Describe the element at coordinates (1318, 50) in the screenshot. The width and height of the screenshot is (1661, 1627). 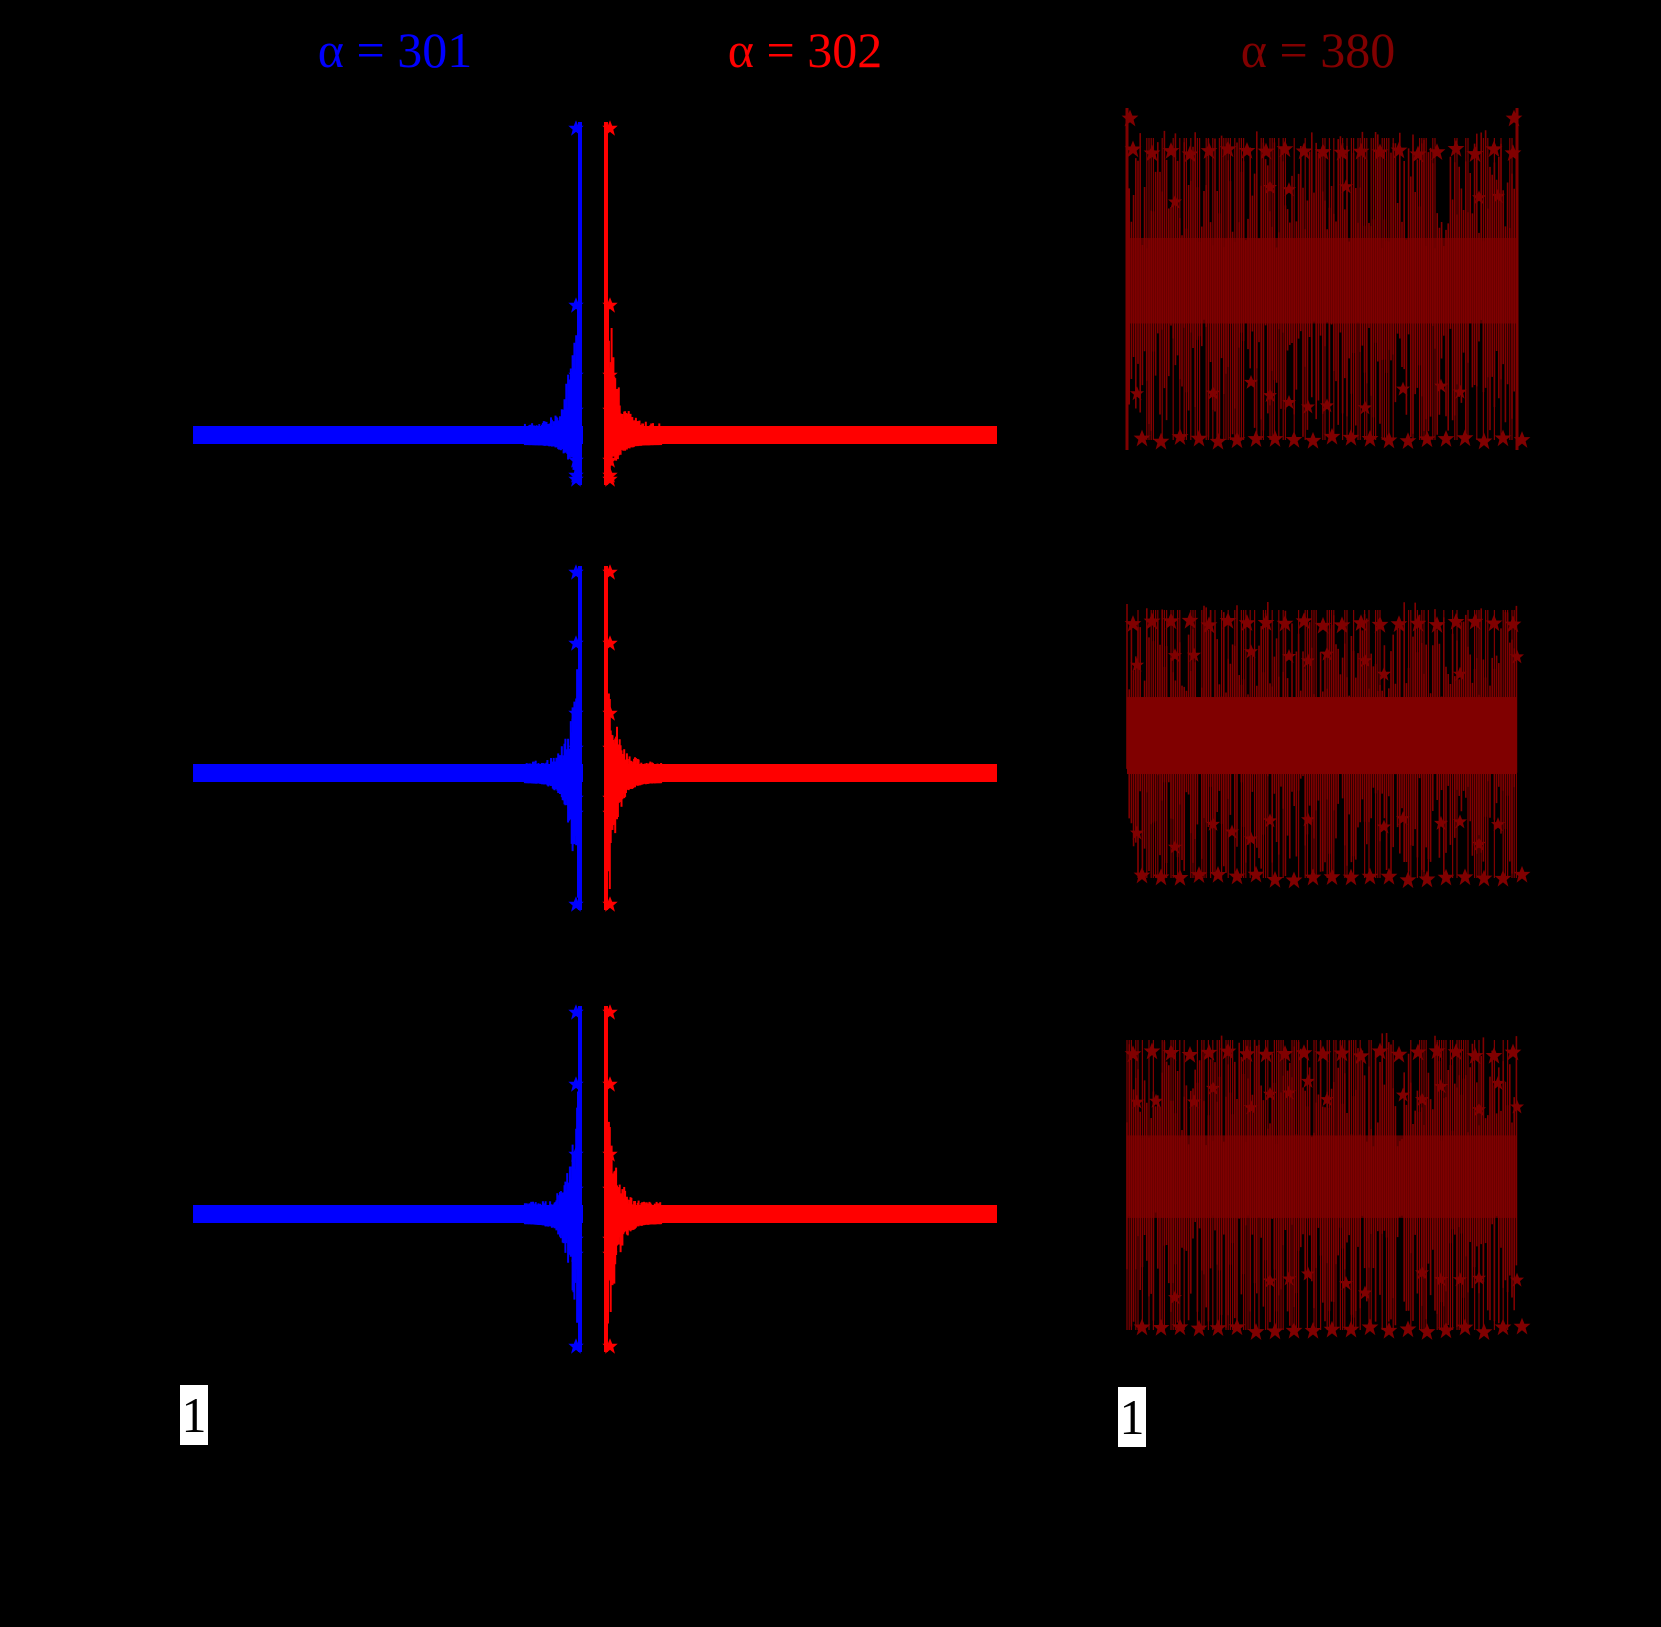
I see `title-alpha-380: α = 380` at that location.